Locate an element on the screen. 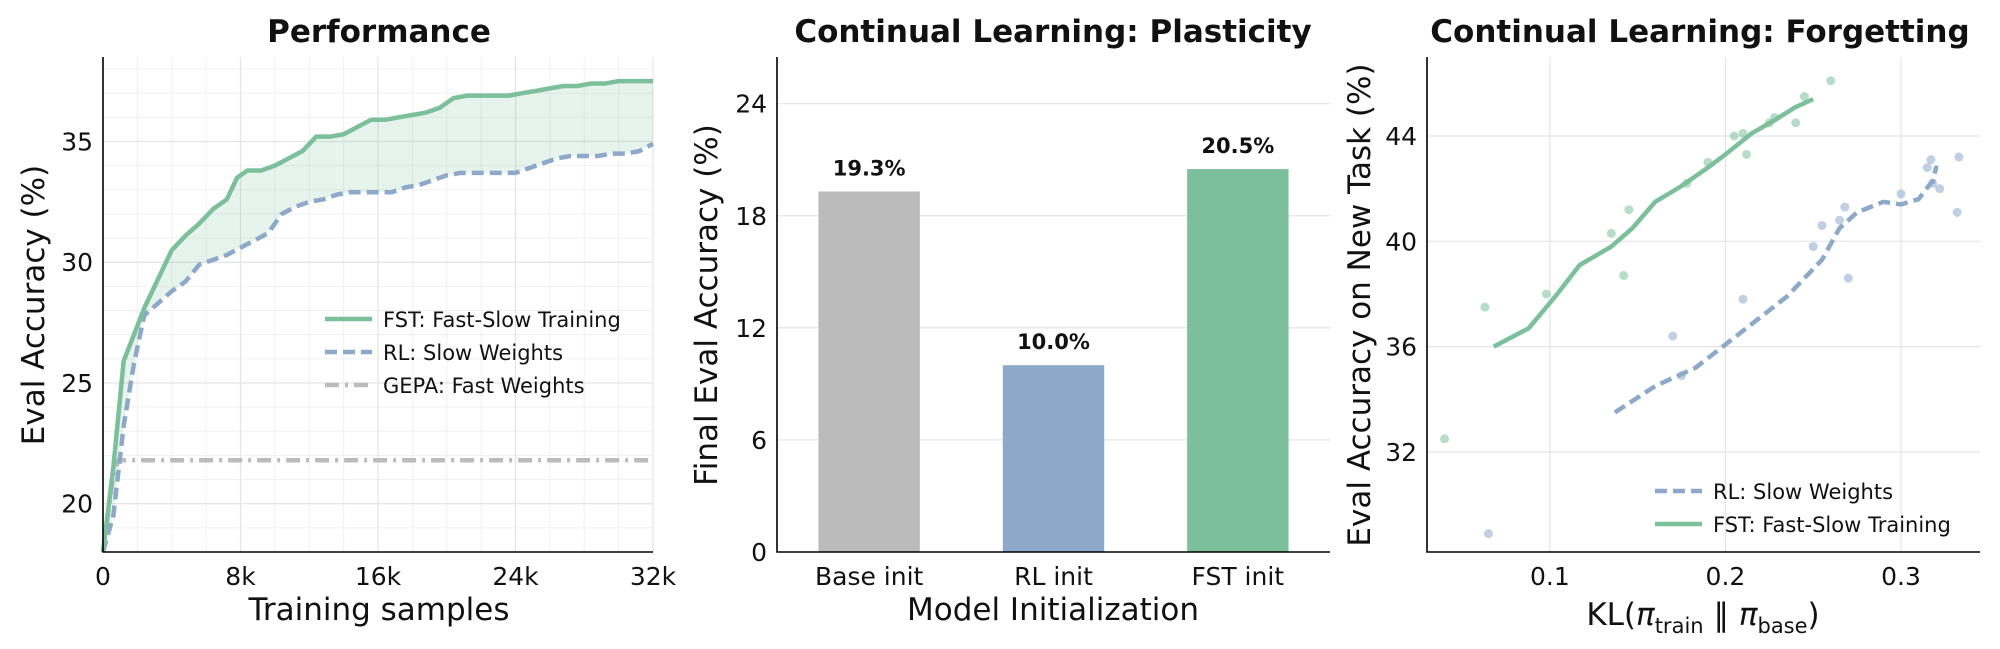  plasticity-ylabel: Final Eval Accuracy (%) is located at coordinates (707, 305).